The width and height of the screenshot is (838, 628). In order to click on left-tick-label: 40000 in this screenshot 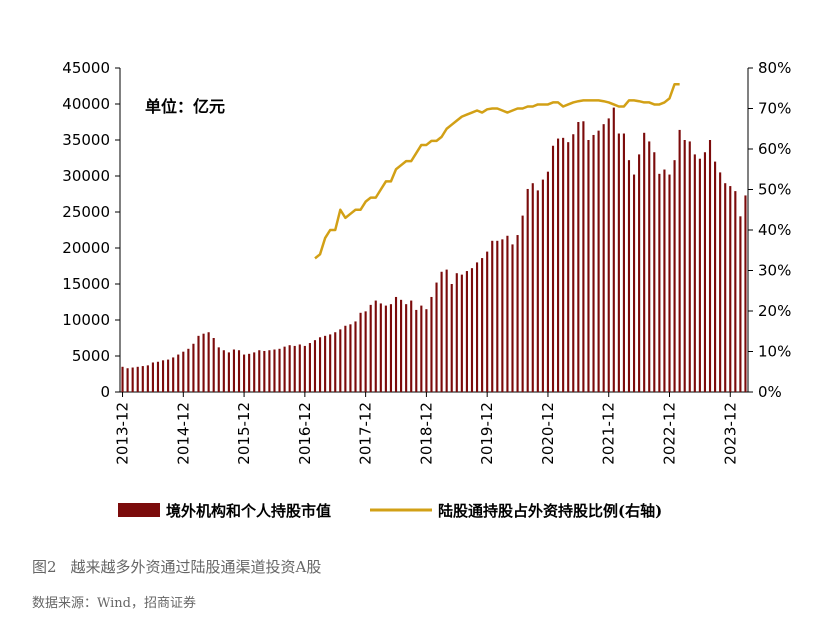, I will do `click(86, 104)`.